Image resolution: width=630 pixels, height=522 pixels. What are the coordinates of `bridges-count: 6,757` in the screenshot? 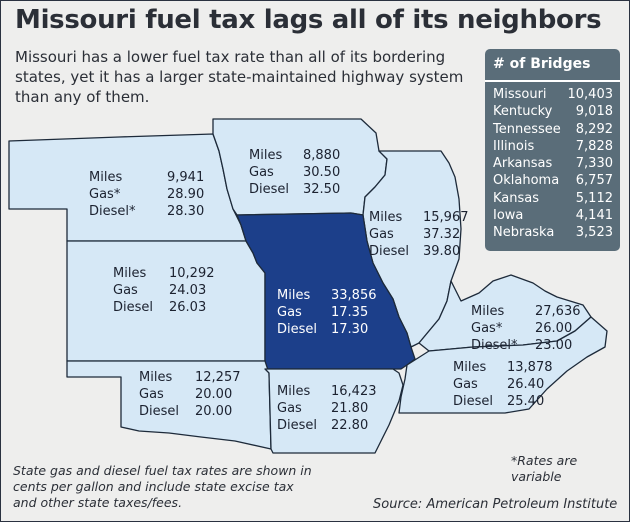 It's located at (594, 181).